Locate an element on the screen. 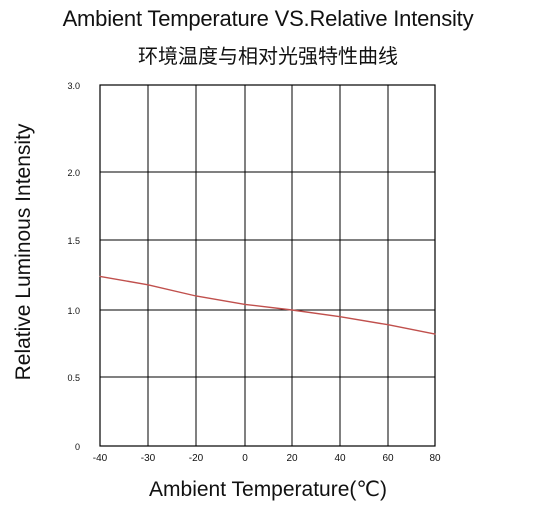 This screenshot has width=536, height=508. x-axis-label: Ambient Temperature(℃) is located at coordinates (268, 489).